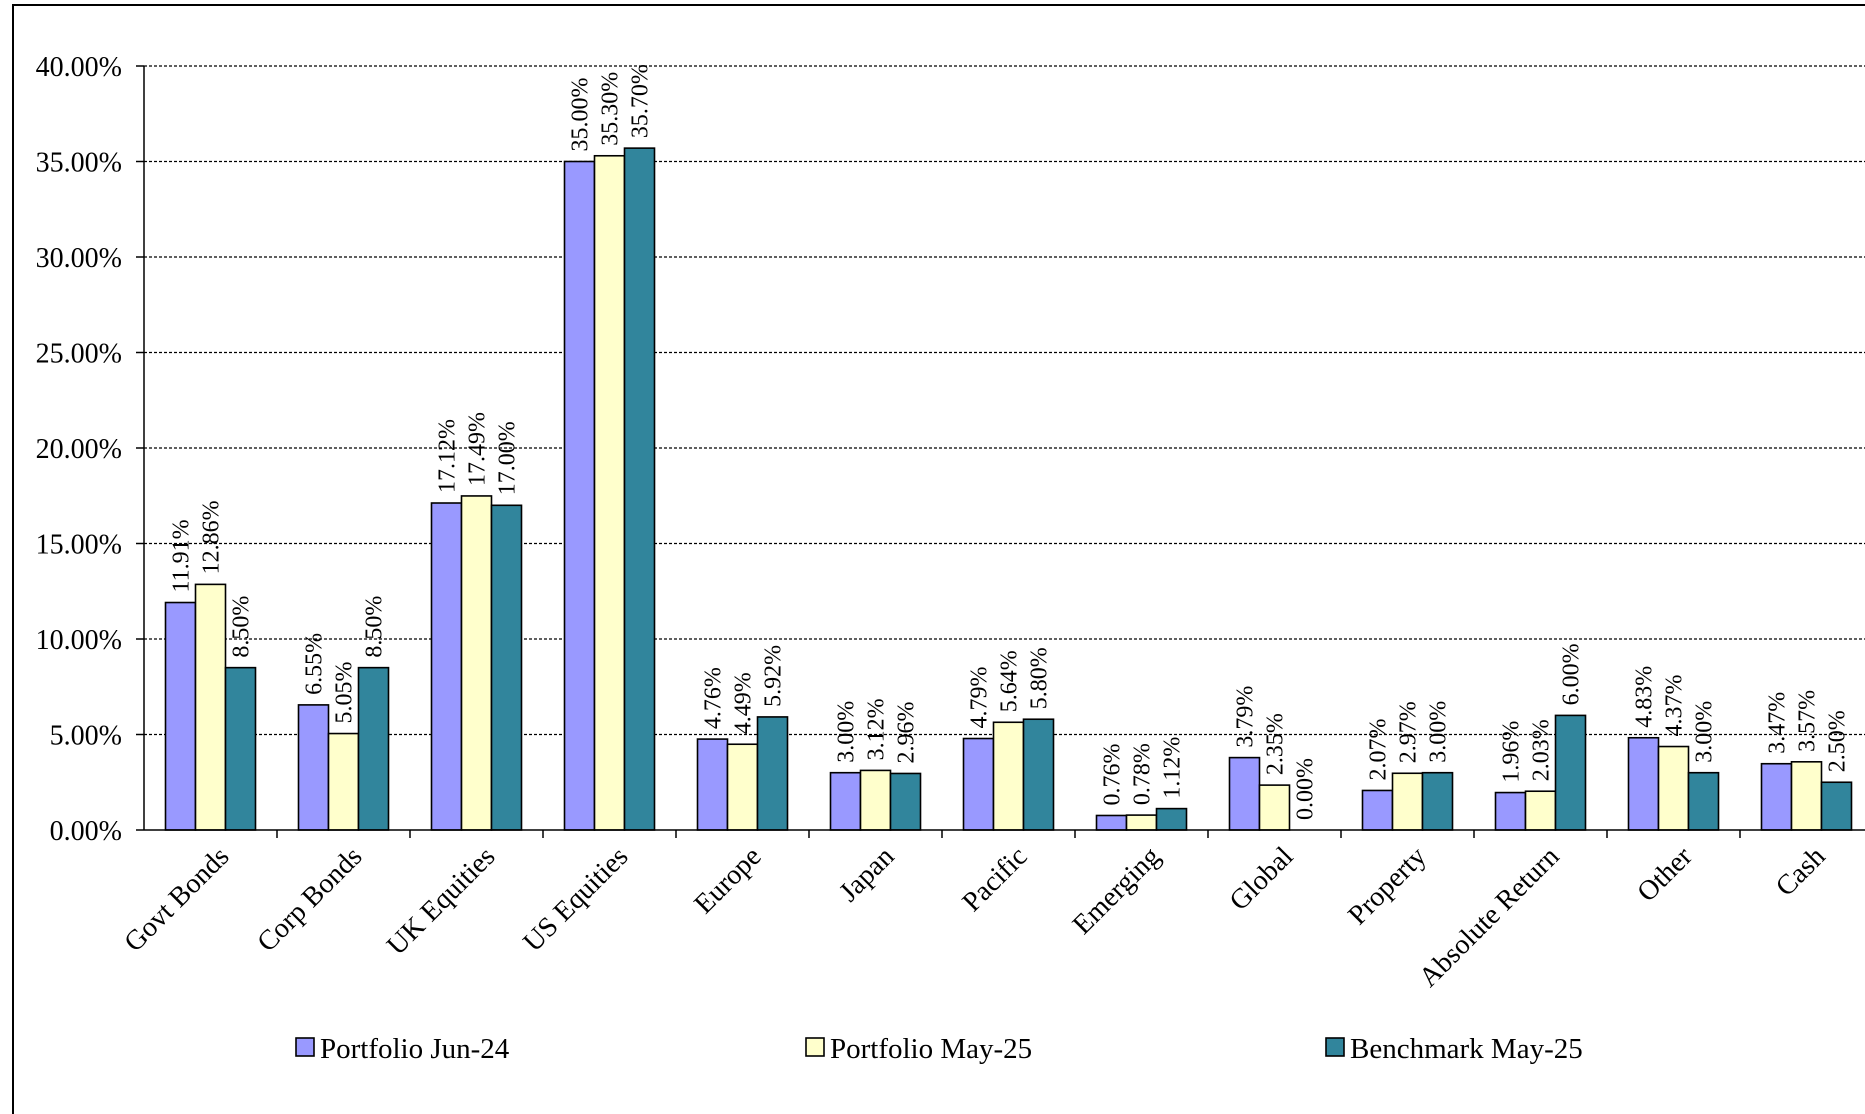 This screenshot has width=1865, height=1114. What do you see at coordinates (79, 354) in the screenshot?
I see `y-tick-label: 25.00%` at bounding box center [79, 354].